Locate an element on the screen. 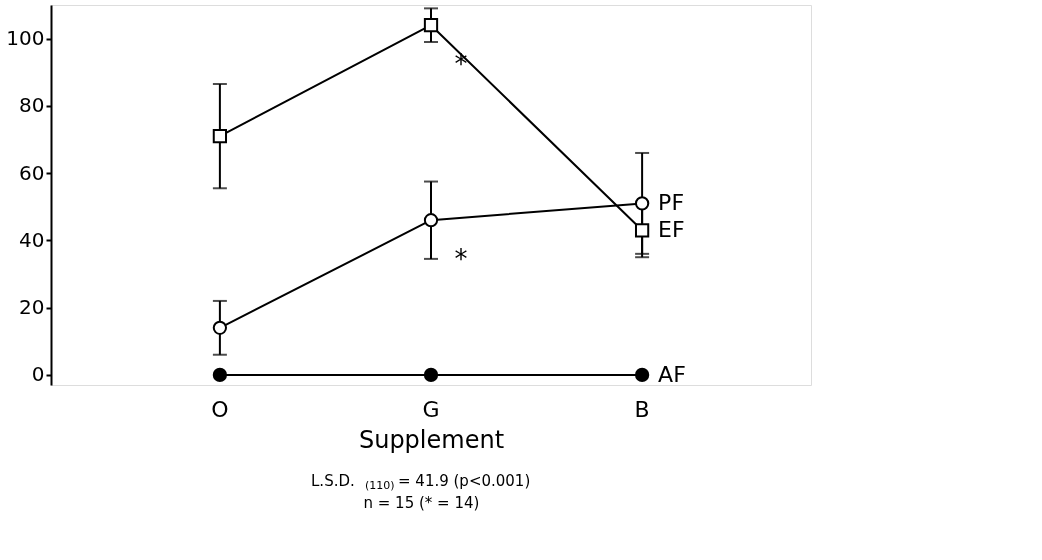  y-tick-label: 20 is located at coordinates (32, 307).